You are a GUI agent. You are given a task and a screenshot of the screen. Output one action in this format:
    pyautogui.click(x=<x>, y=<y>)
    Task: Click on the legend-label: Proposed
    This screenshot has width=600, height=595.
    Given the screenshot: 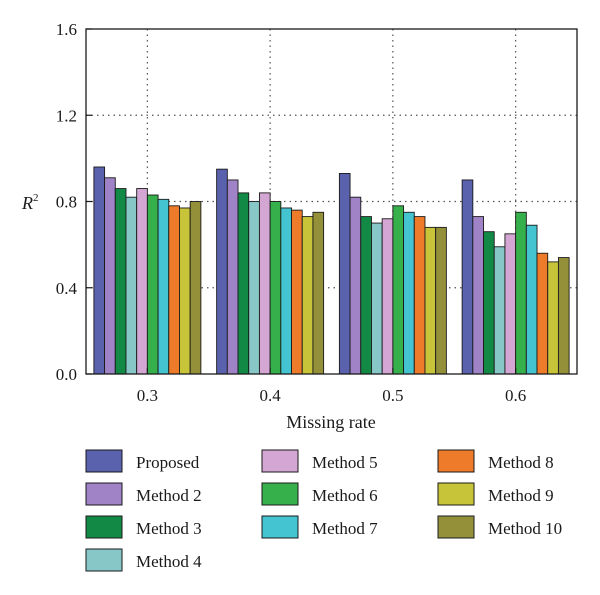 What is the action you would take?
    pyautogui.click(x=168, y=462)
    